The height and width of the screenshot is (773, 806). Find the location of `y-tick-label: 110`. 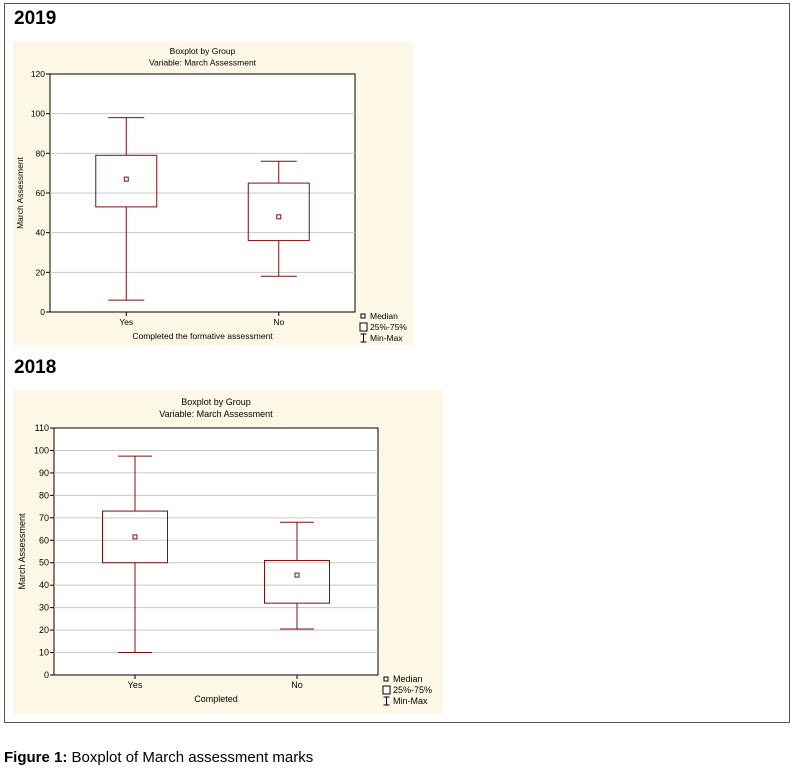

y-tick-label: 110 is located at coordinates (42, 428).